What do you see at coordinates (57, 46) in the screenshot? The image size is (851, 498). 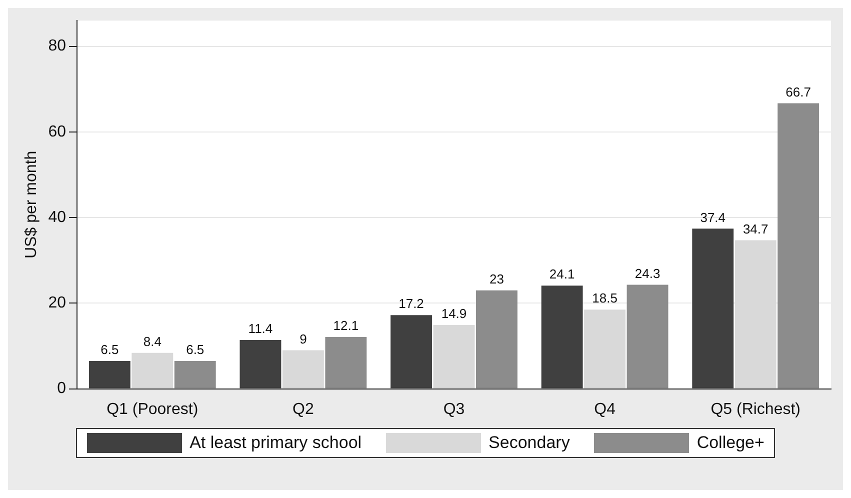 I see `y-tick-label: 80` at bounding box center [57, 46].